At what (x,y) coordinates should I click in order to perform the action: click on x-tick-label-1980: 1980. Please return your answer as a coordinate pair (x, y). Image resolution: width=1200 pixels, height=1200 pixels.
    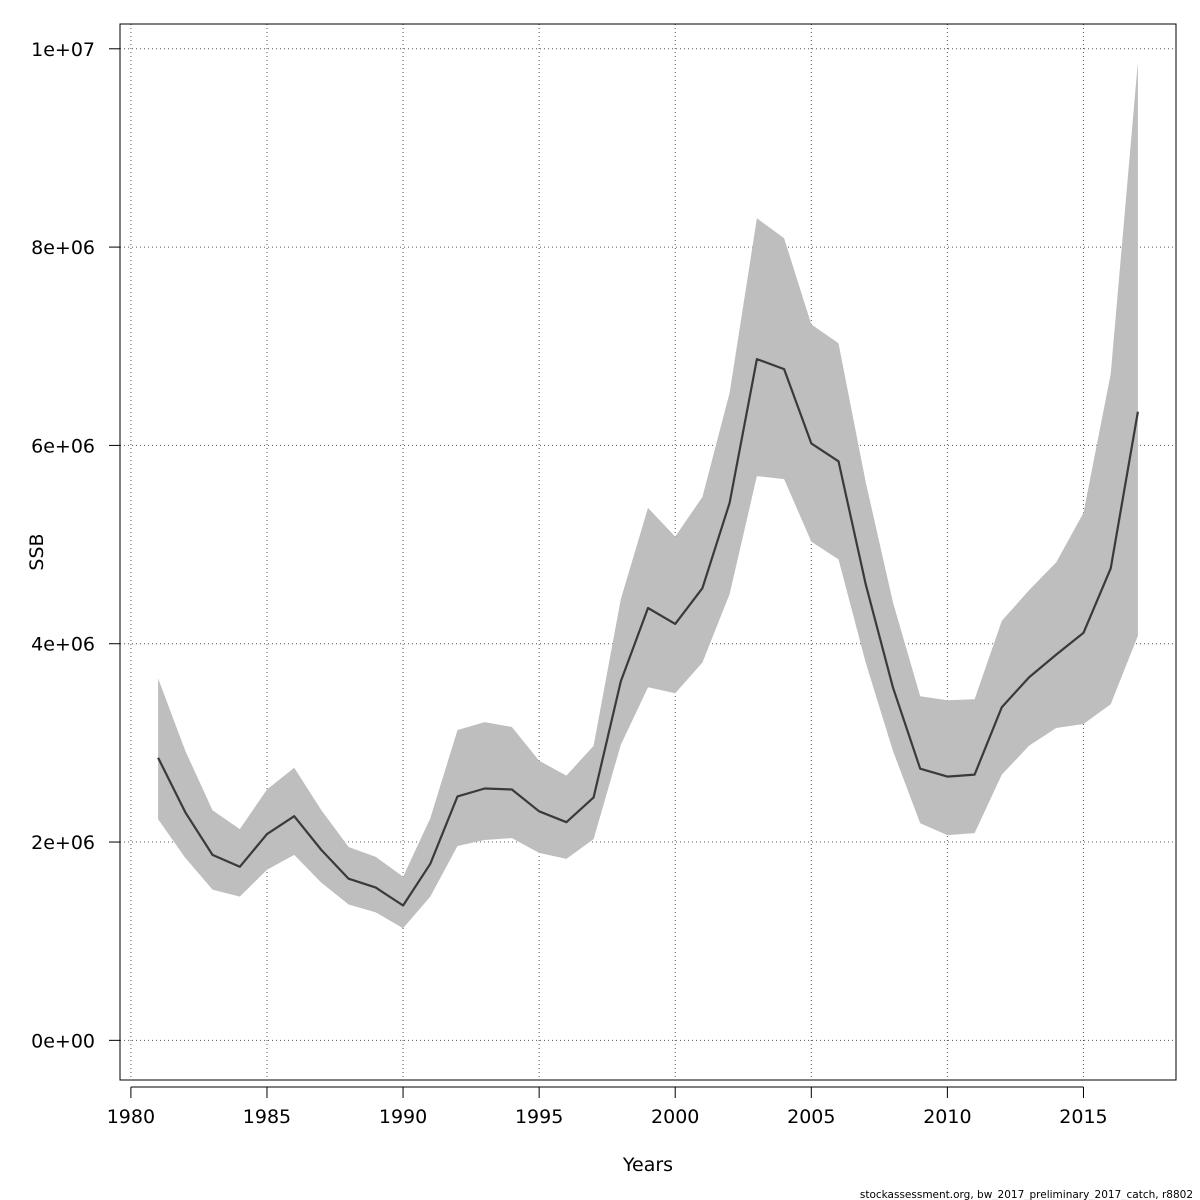
    Looking at the image, I should click on (131, 1117).